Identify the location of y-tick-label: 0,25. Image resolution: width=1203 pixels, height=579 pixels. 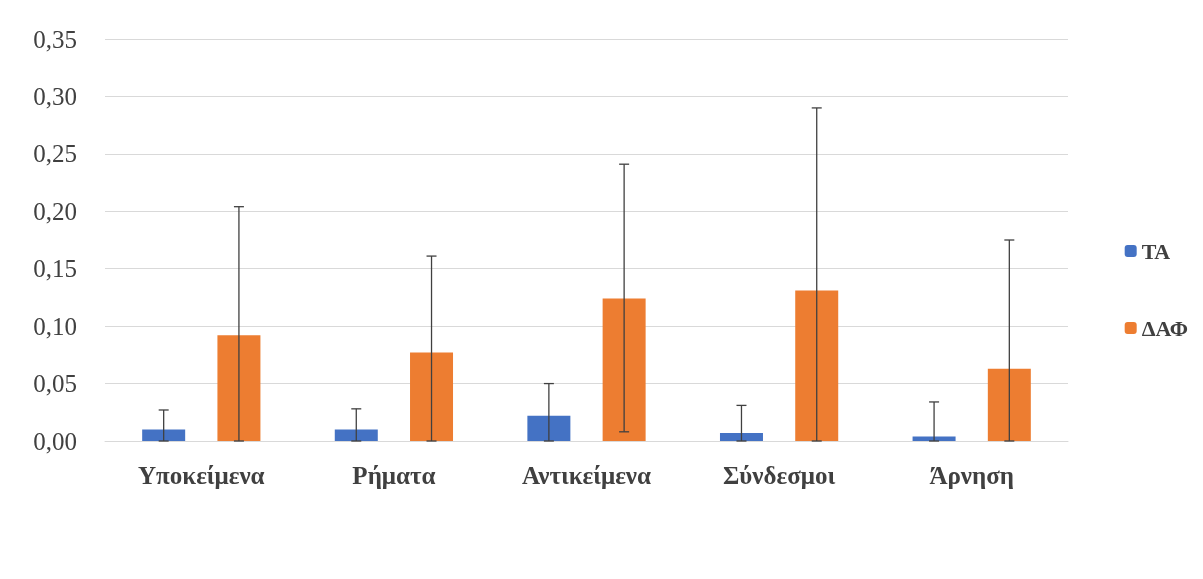
(55, 154).